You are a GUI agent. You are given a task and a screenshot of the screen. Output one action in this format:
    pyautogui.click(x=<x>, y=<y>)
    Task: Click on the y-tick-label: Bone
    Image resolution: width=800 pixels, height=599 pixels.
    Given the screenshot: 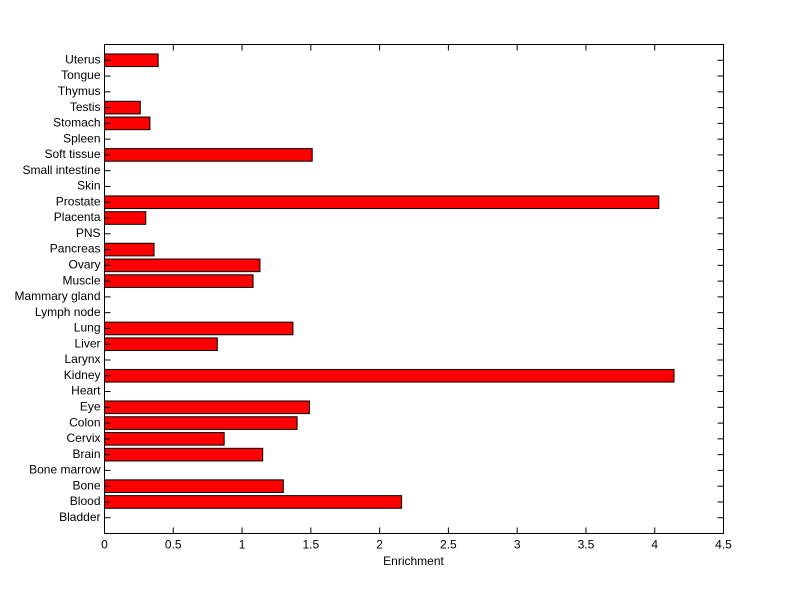 What is the action you would take?
    pyautogui.click(x=86, y=485)
    